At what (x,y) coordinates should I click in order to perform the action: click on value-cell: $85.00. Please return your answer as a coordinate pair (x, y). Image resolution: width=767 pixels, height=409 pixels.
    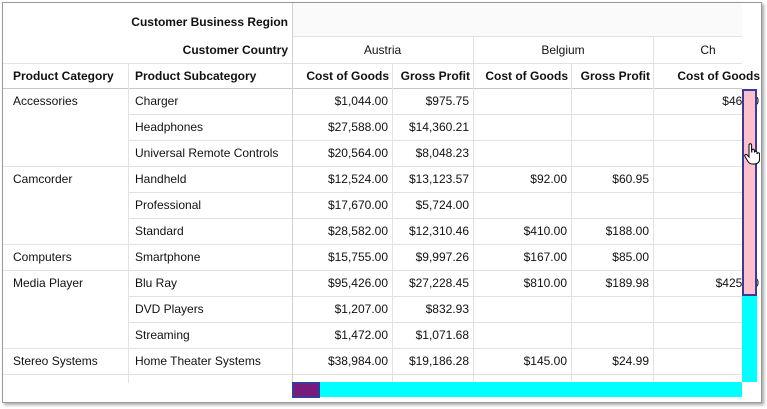
    Looking at the image, I should click on (630, 257).